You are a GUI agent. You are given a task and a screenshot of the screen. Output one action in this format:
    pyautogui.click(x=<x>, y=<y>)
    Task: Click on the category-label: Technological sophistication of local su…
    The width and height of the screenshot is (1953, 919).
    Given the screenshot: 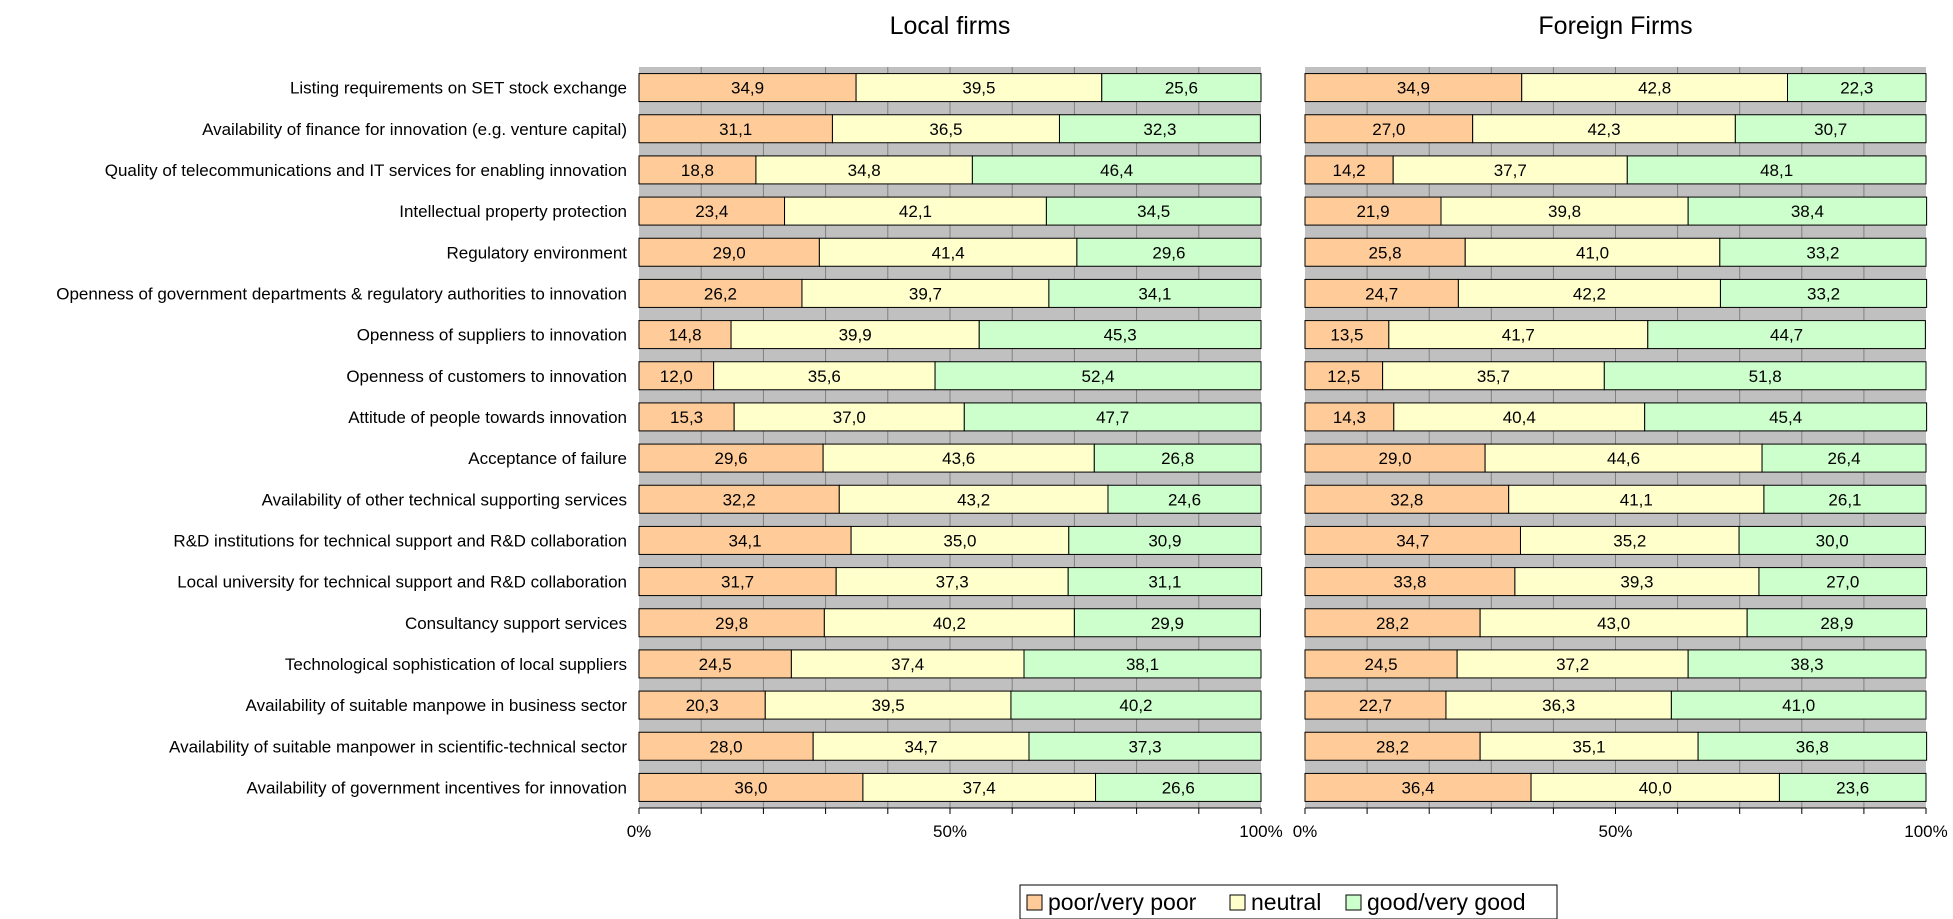 What is the action you would take?
    pyautogui.click(x=456, y=664)
    